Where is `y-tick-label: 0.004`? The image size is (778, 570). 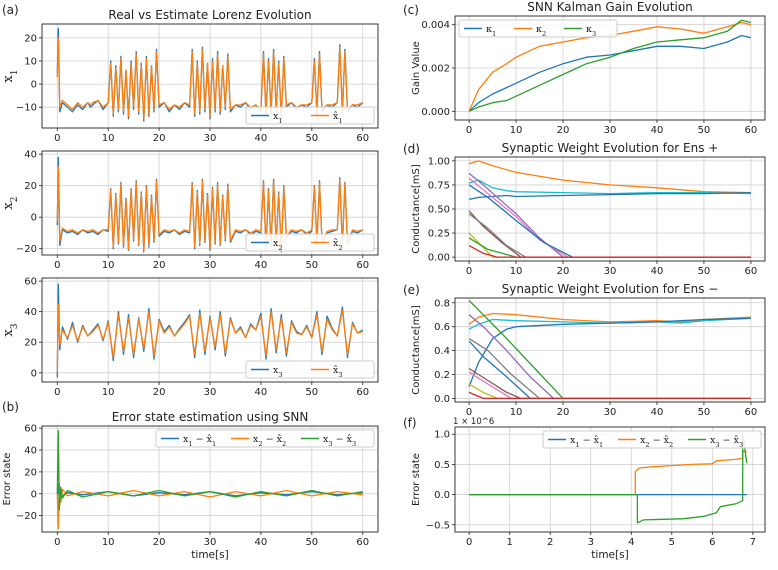 y-tick-label: 0.004 is located at coordinates (435, 25).